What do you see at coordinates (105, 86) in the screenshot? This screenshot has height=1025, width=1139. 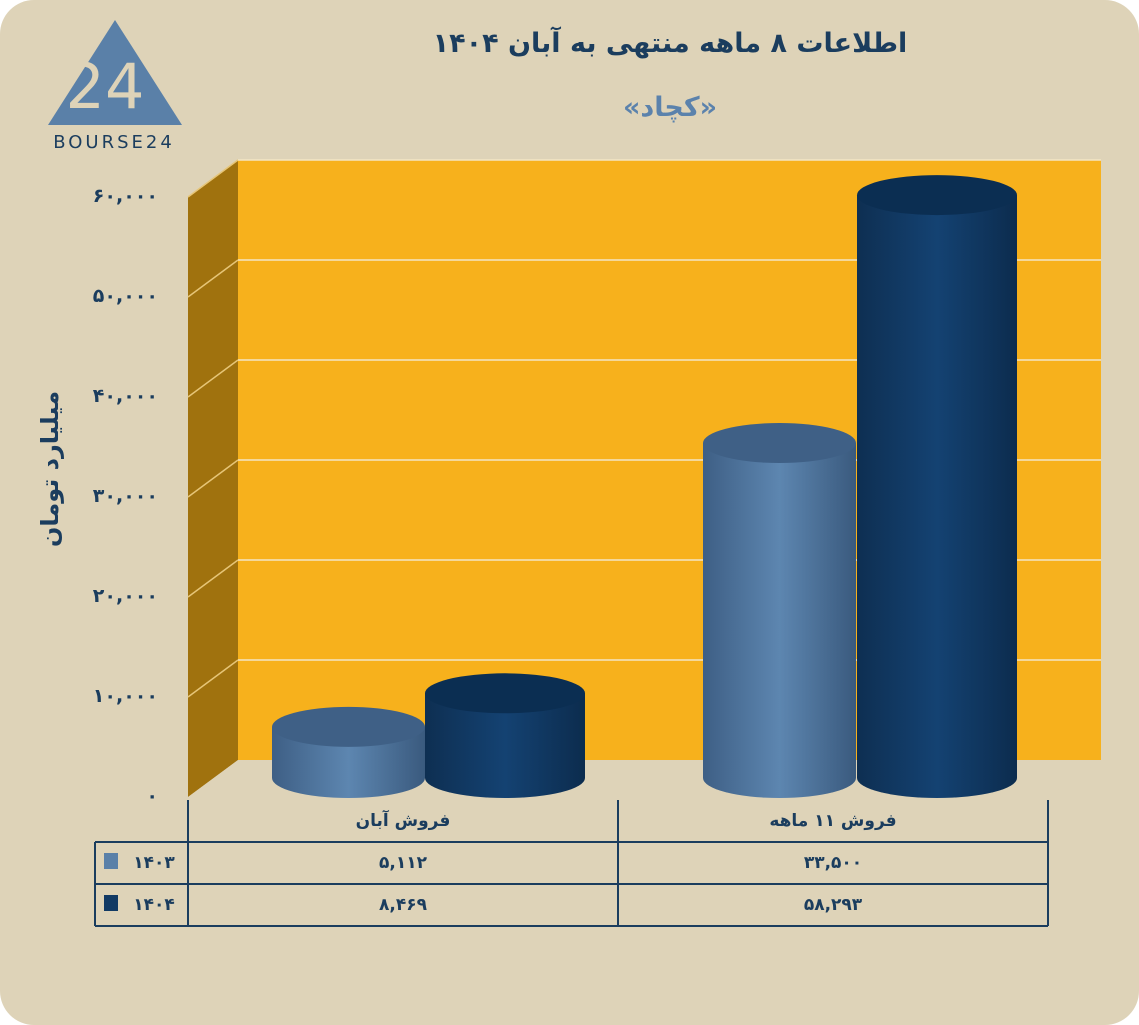 I see `svg-text: 24` at bounding box center [105, 86].